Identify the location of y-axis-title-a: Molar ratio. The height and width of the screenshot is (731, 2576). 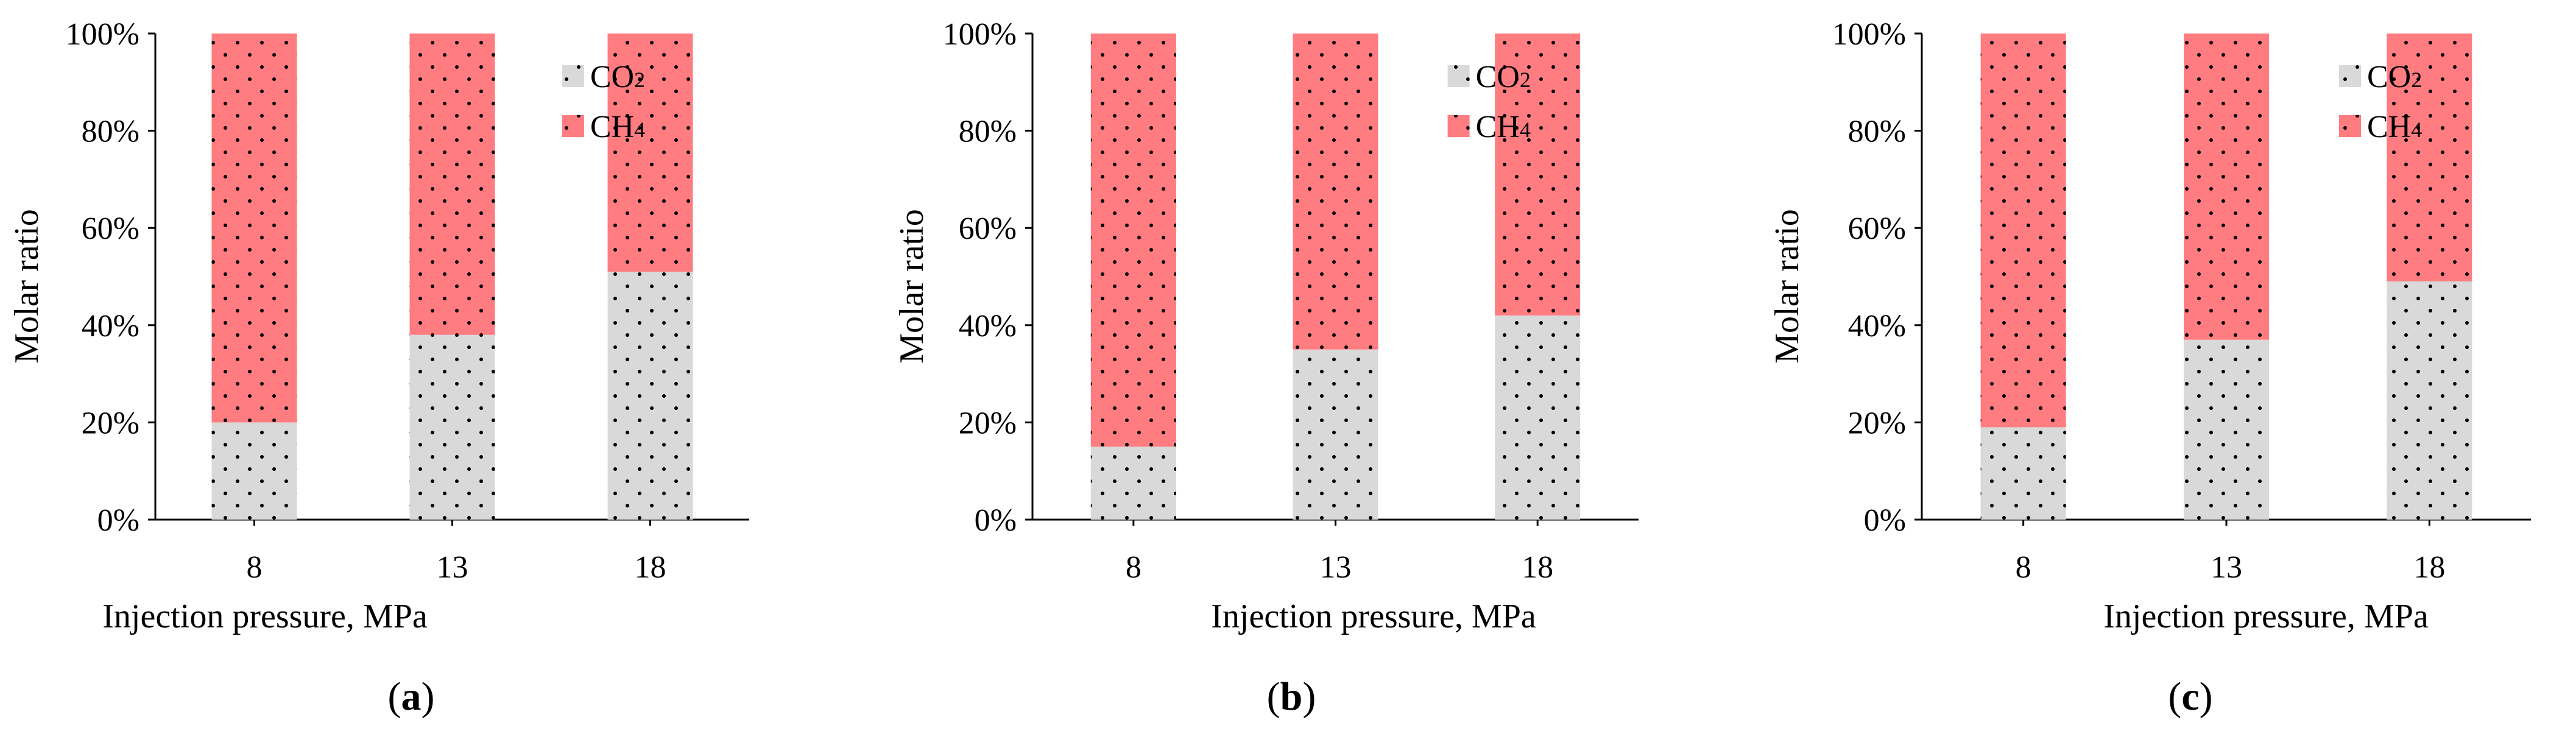
(27, 286).